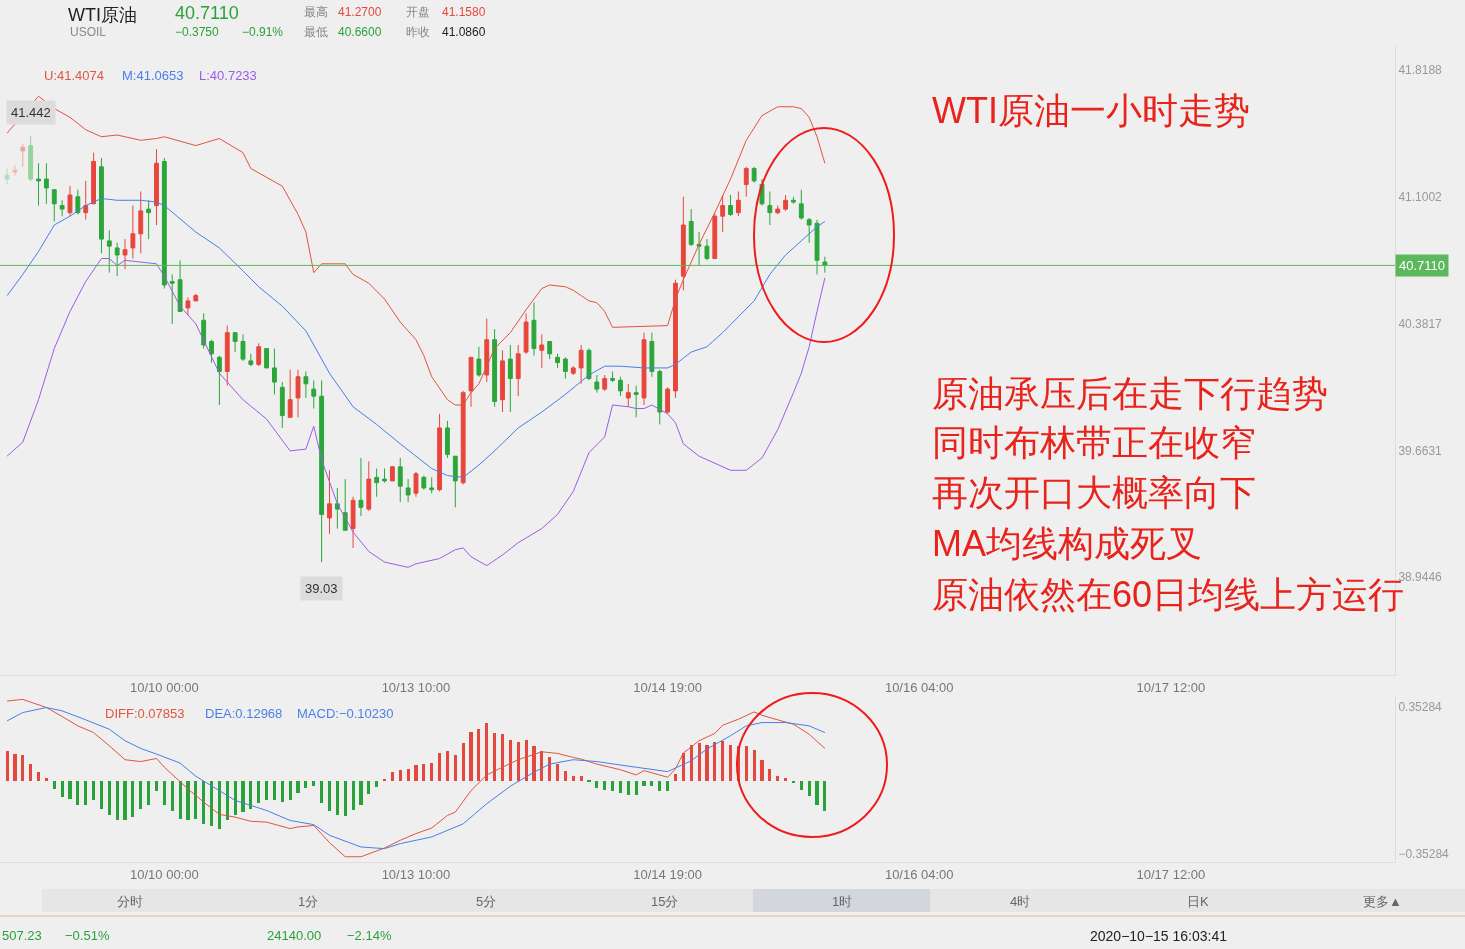 The height and width of the screenshot is (949, 1465). What do you see at coordinates (919, 687) in the screenshot?
I see `x-tick-label: 10/16 04:00` at bounding box center [919, 687].